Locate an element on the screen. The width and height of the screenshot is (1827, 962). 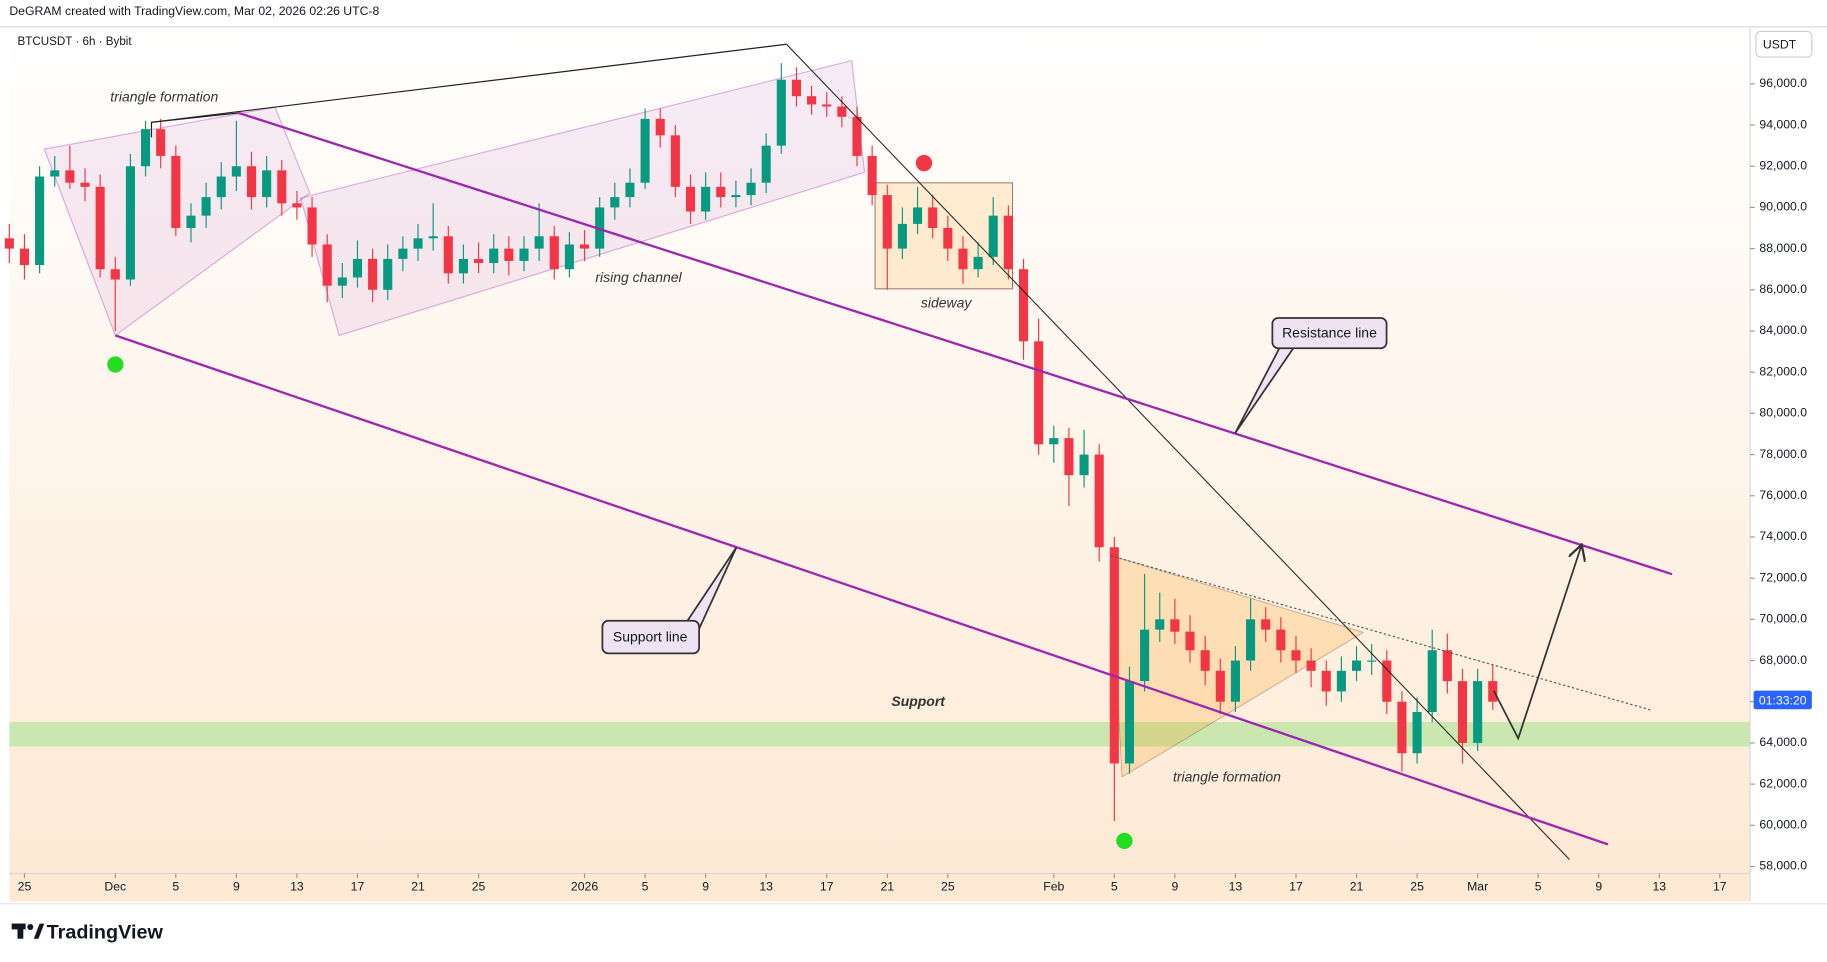
top-line is located at coordinates (469, 83).